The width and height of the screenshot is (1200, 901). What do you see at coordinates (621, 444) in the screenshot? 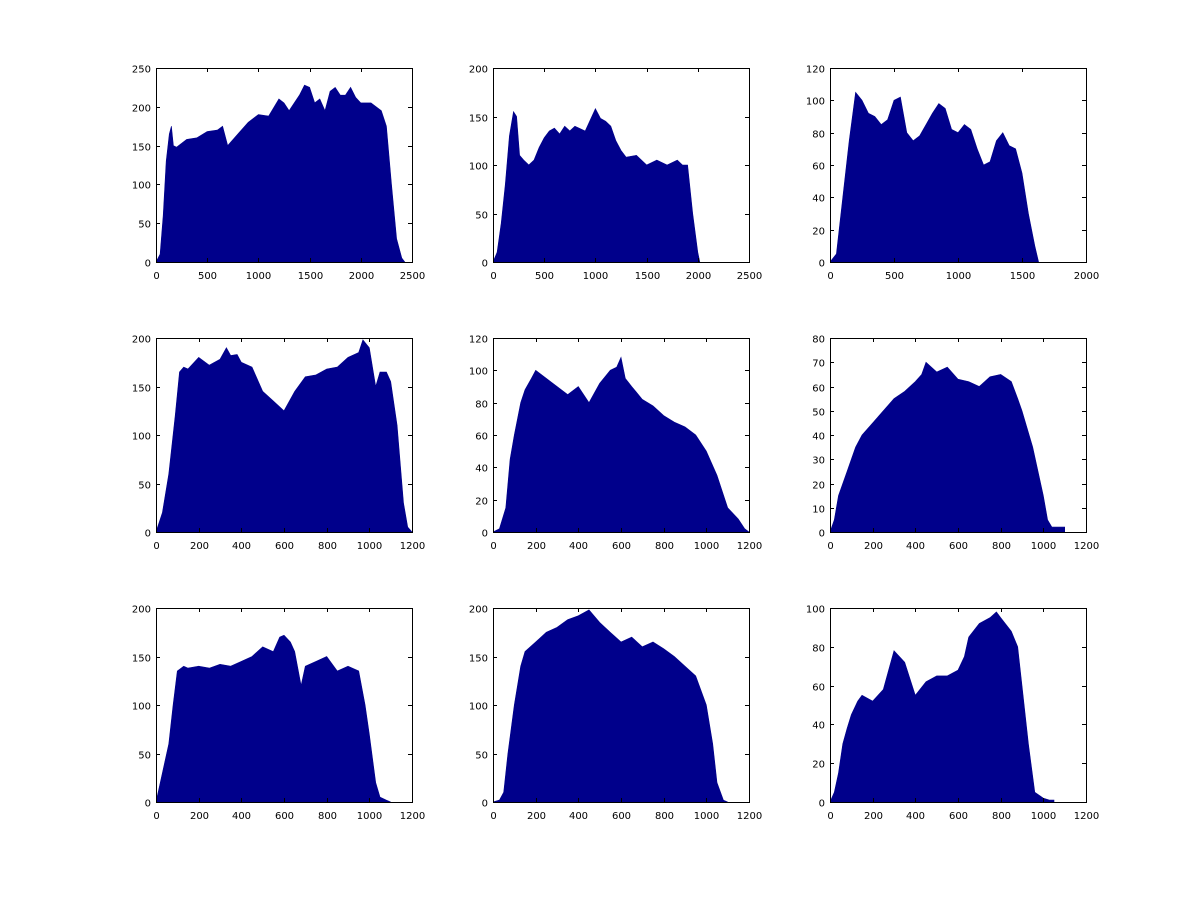
I see `subplot-5-area` at bounding box center [621, 444].